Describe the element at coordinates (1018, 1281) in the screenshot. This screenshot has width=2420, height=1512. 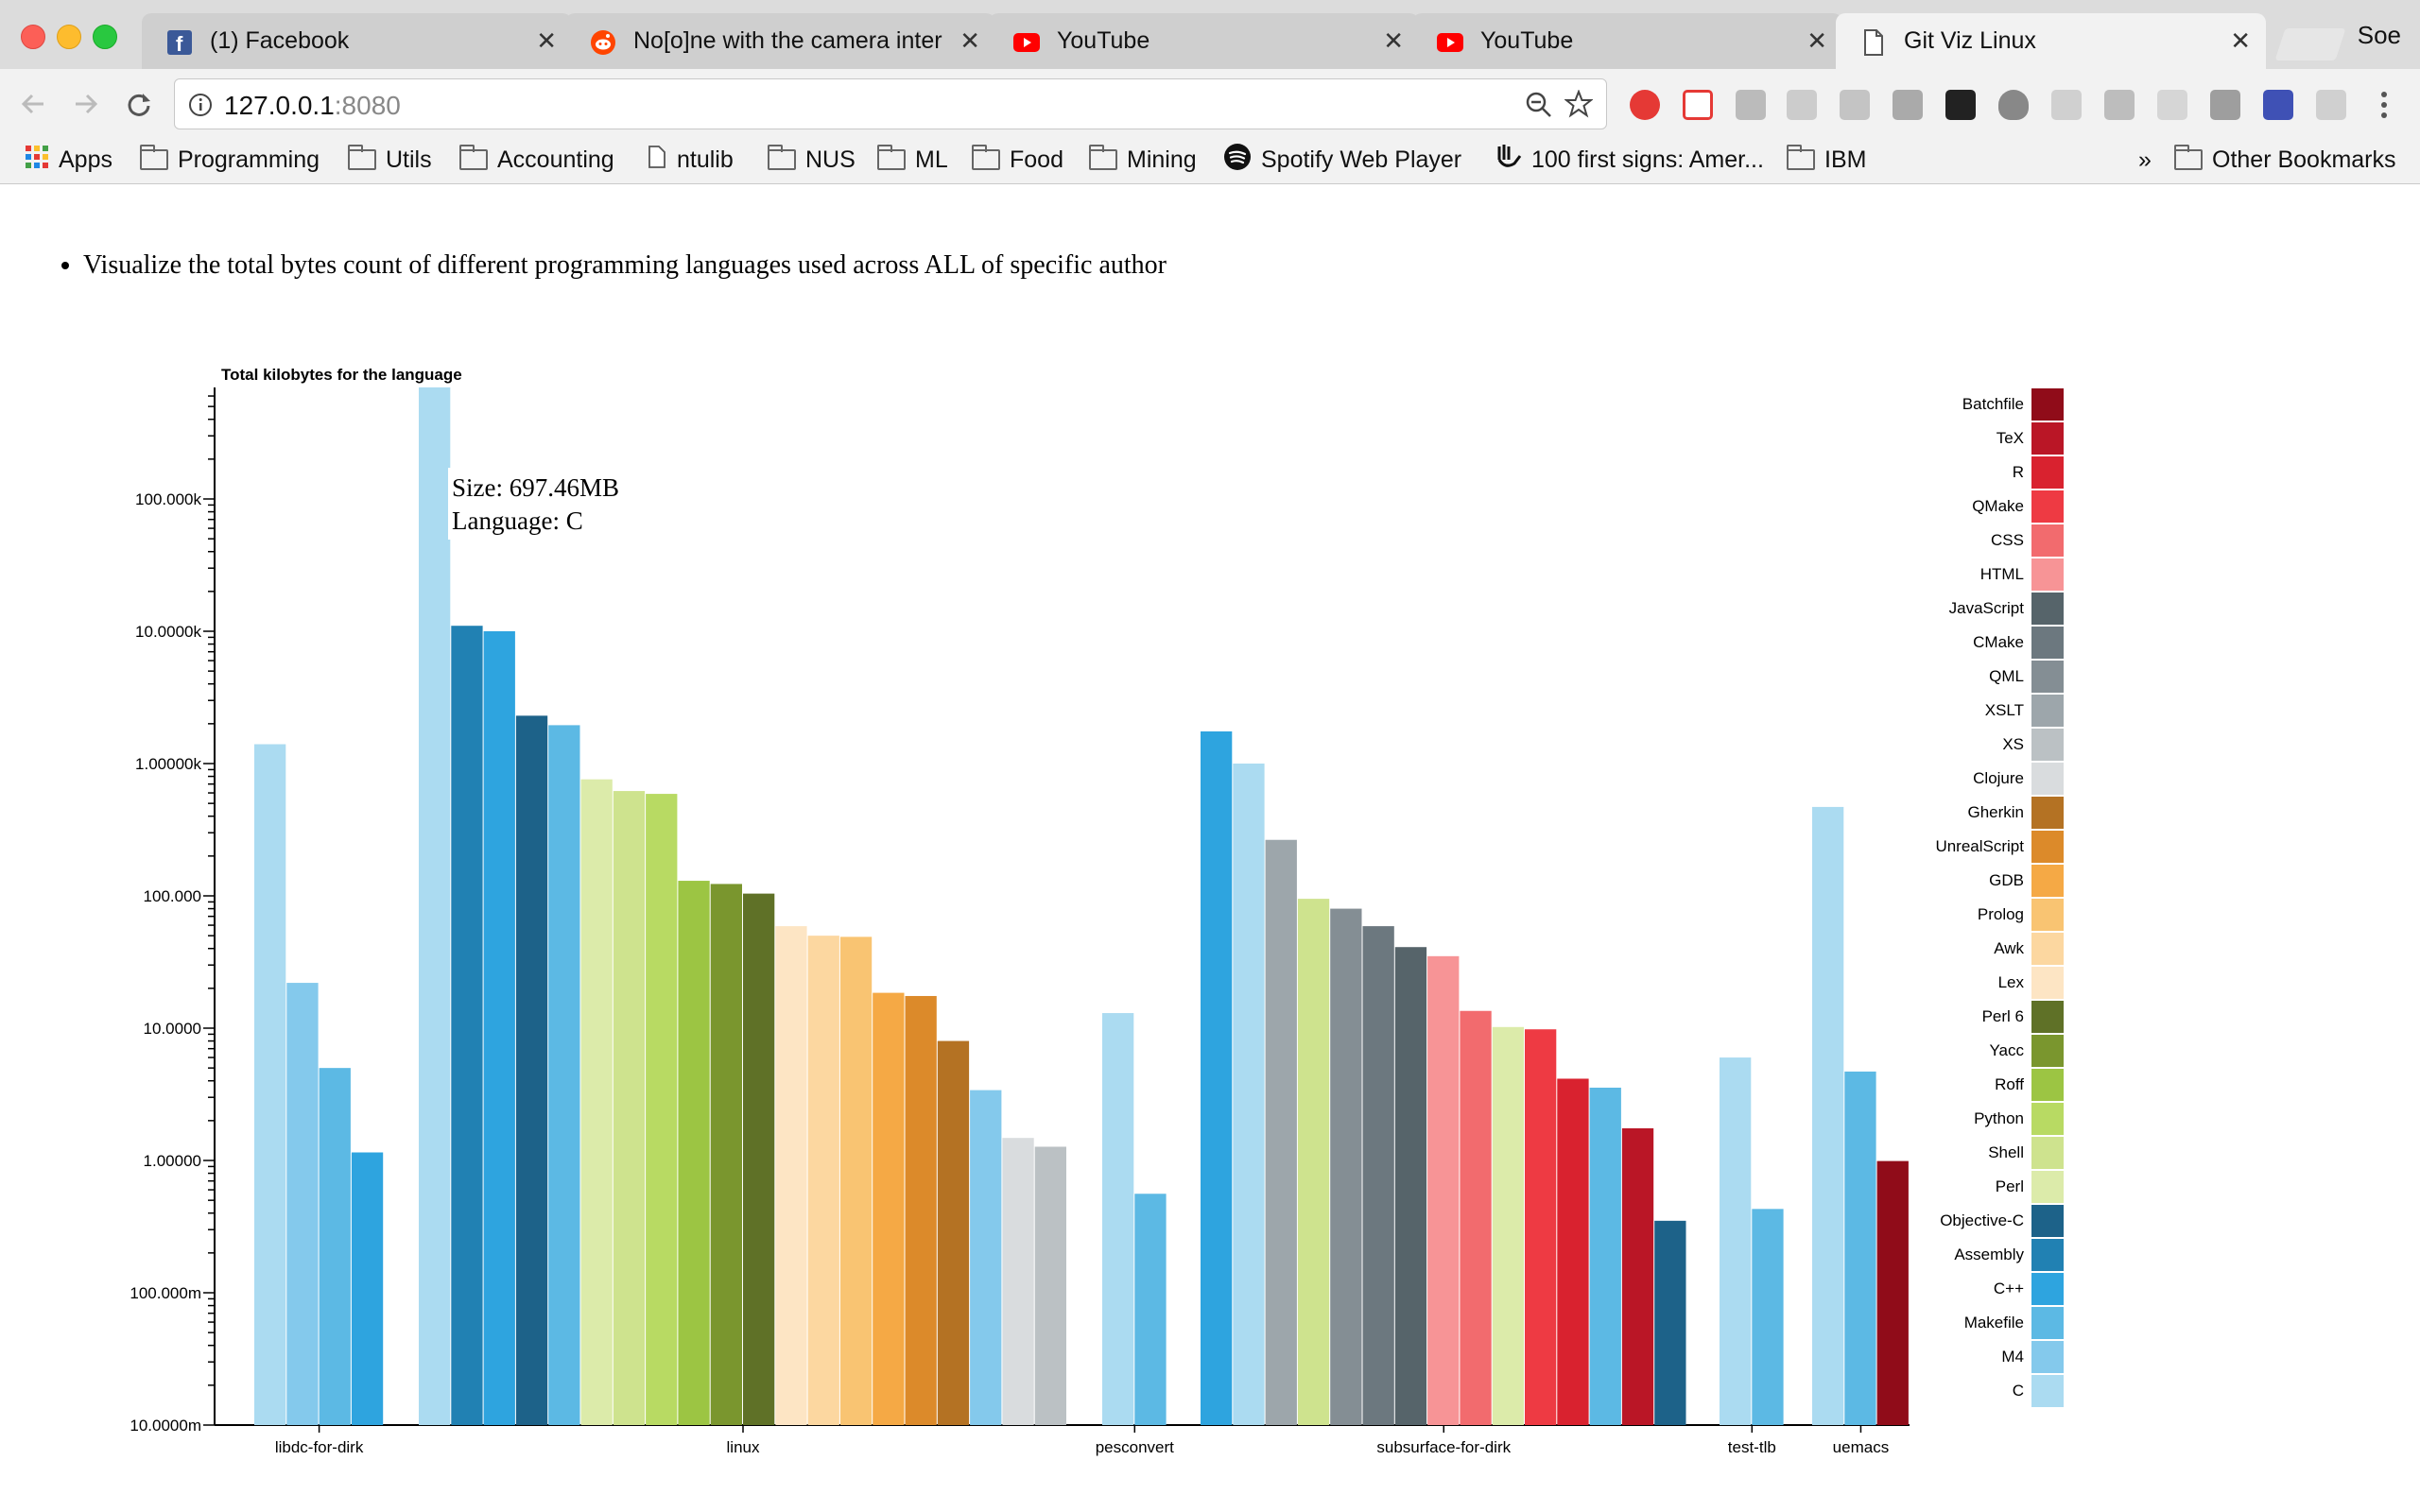
I see `bar-linux-clojure` at that location.